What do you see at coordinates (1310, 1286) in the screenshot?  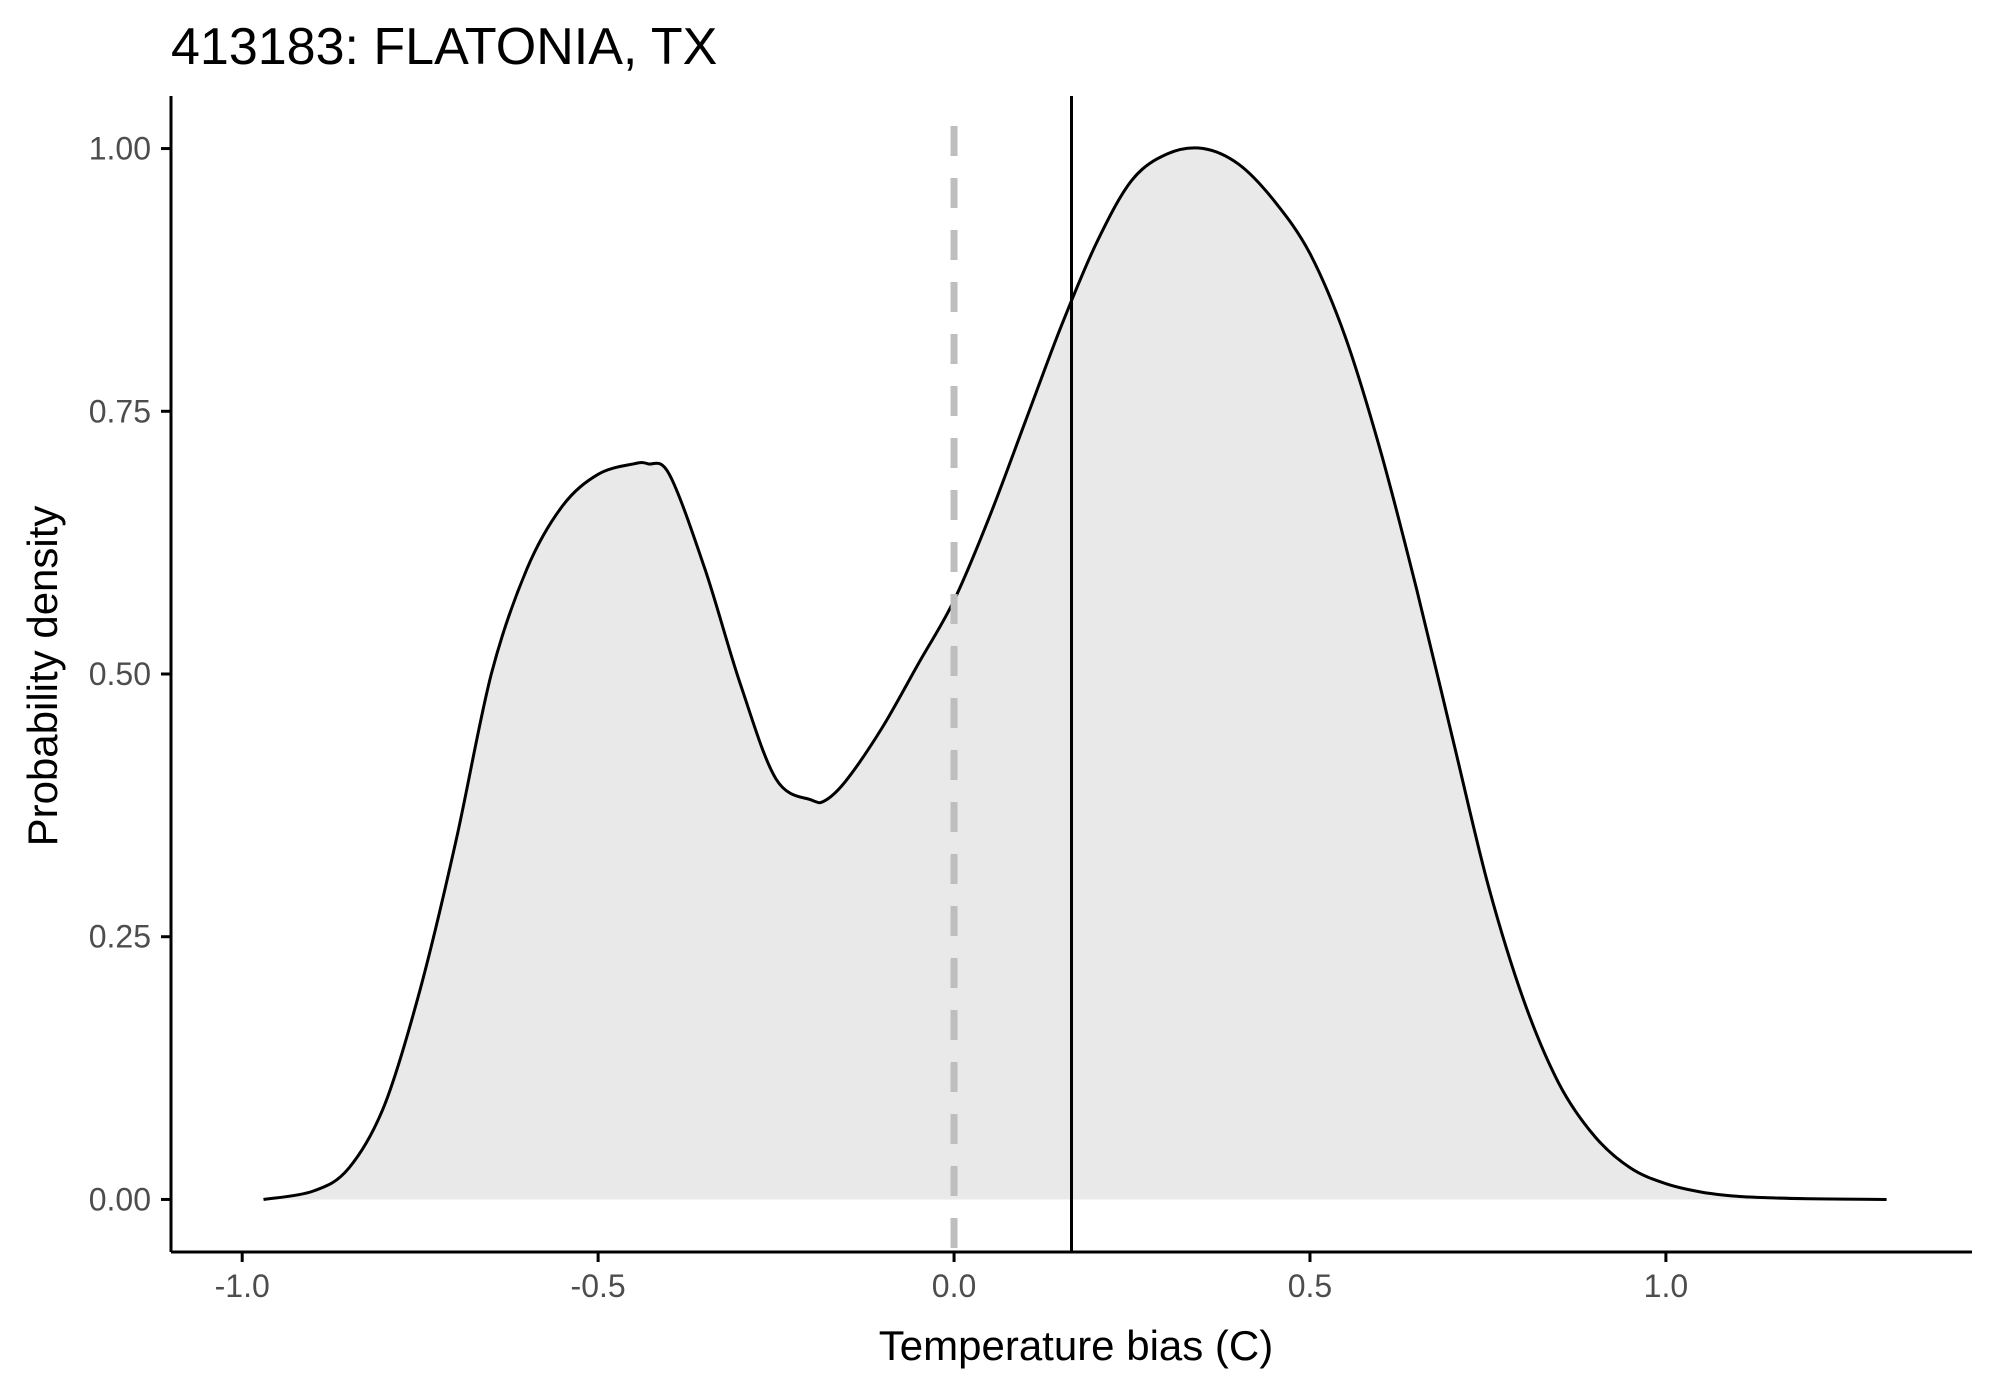 I see `x-tick-label: 0.5` at bounding box center [1310, 1286].